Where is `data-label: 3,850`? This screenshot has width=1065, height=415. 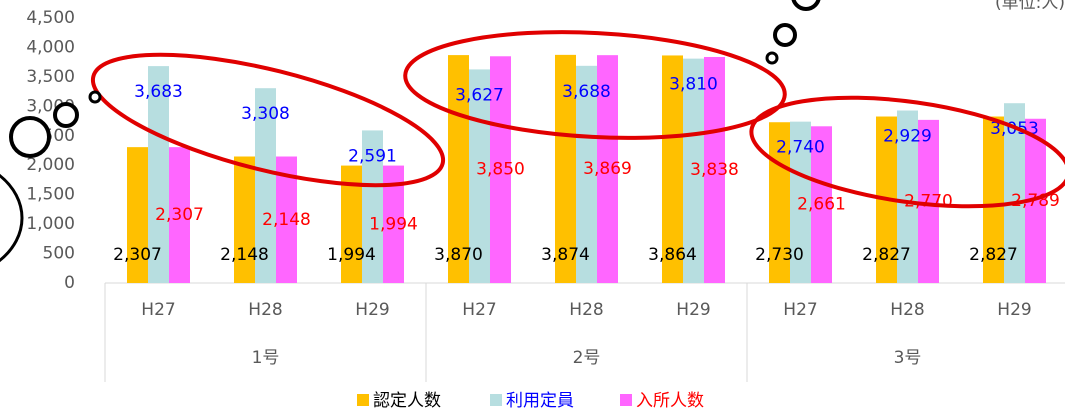
data-label: 3,850 is located at coordinates (500, 170).